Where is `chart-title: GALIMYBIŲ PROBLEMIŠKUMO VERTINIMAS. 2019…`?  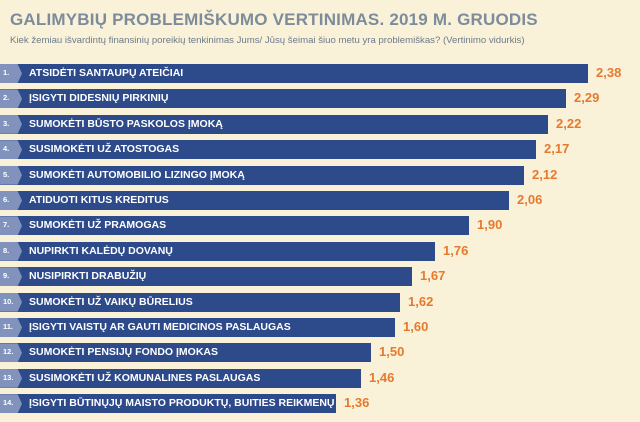 chart-title: GALIMYBIŲ PROBLEMIŠKUMO VERTINIMAS. 2019… is located at coordinates (274, 19).